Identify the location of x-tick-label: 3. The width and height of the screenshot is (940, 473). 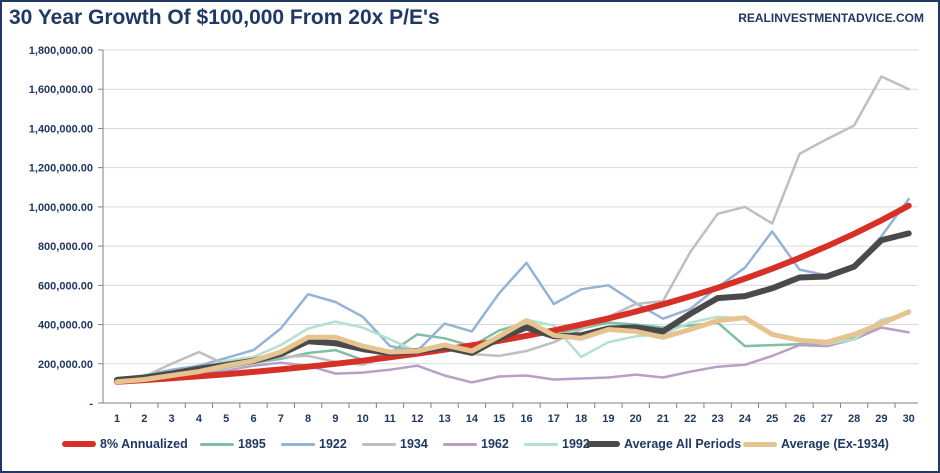
(172, 419).